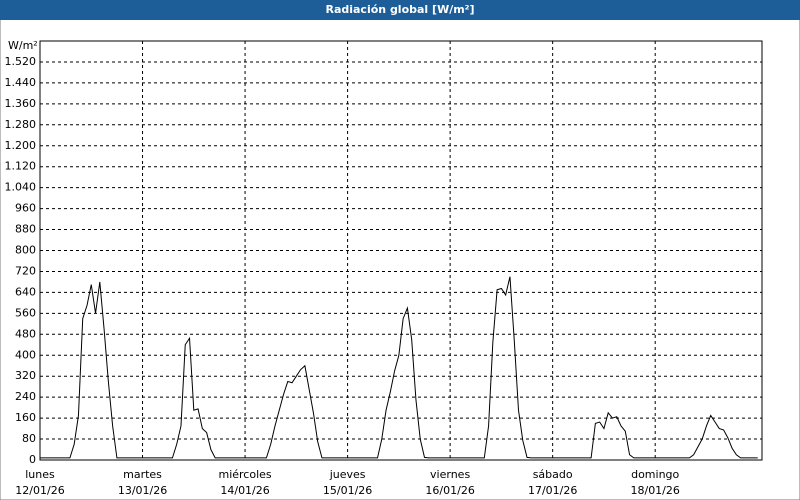 Image resolution: width=800 pixels, height=500 pixels. I want to click on y-tick-label: 1.440, so click(21, 82).